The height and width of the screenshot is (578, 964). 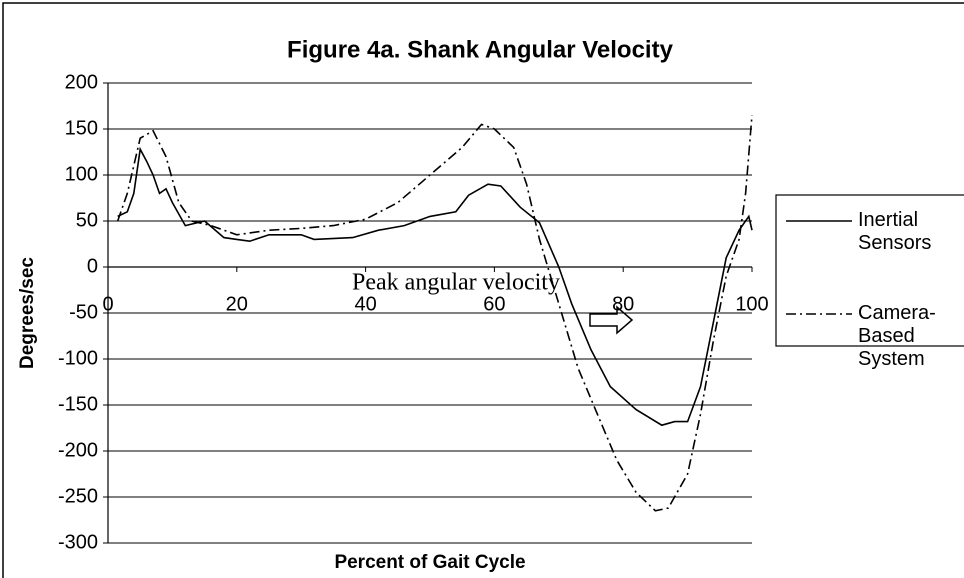 What do you see at coordinates (87, 220) in the screenshot?
I see `y-tick-label: 50` at bounding box center [87, 220].